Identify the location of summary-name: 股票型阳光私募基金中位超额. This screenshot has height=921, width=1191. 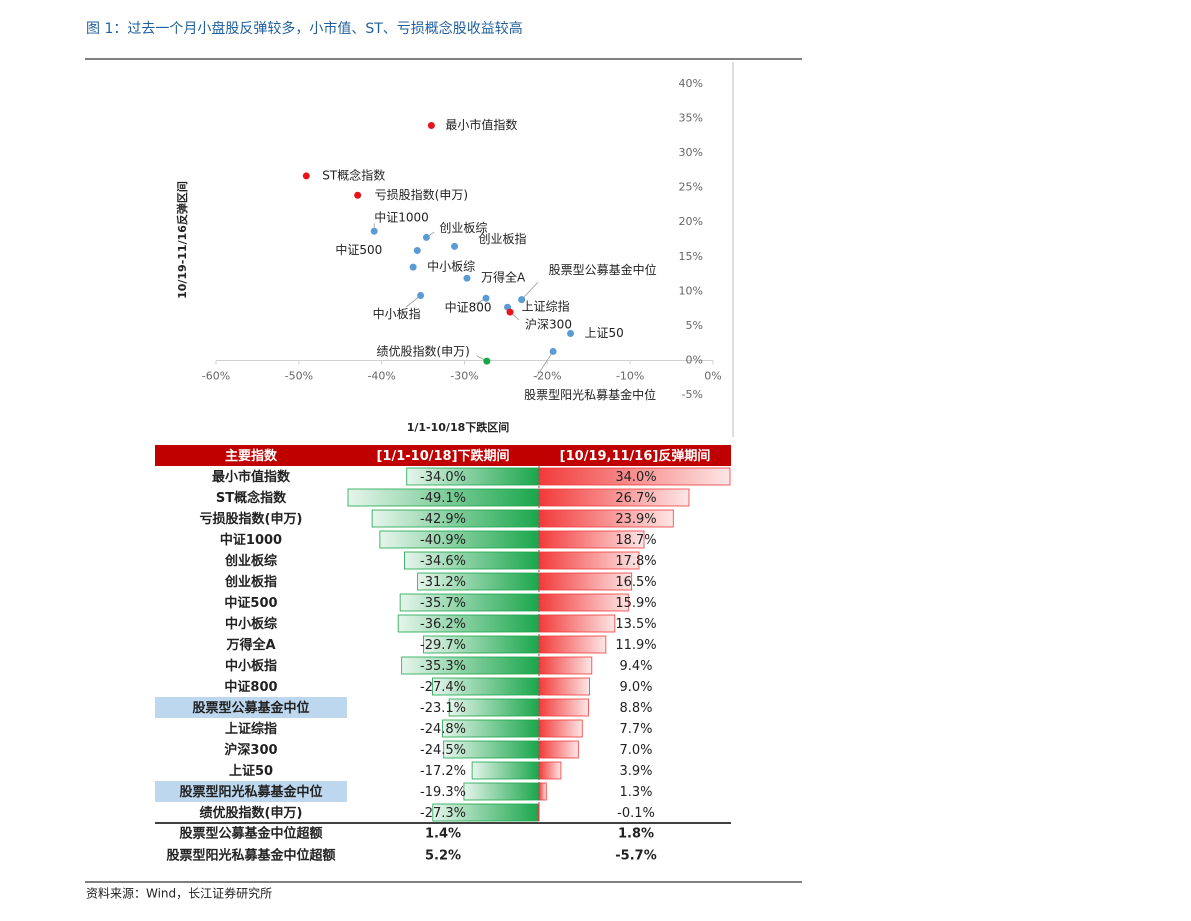
(250, 856).